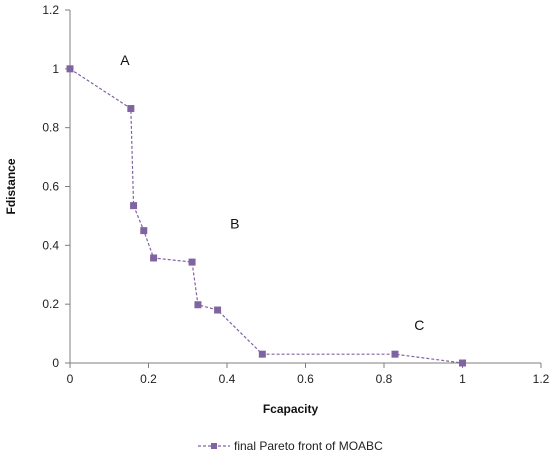 This screenshot has width=550, height=456. I want to click on y-tick-label: 0, so click(55, 363).